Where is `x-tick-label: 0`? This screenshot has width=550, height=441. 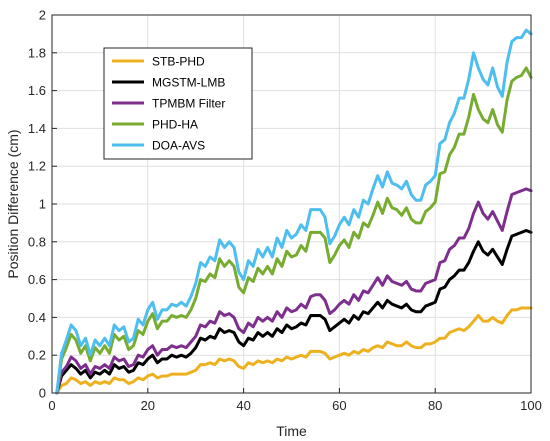
x-tick-label: 0 is located at coordinates (51, 405).